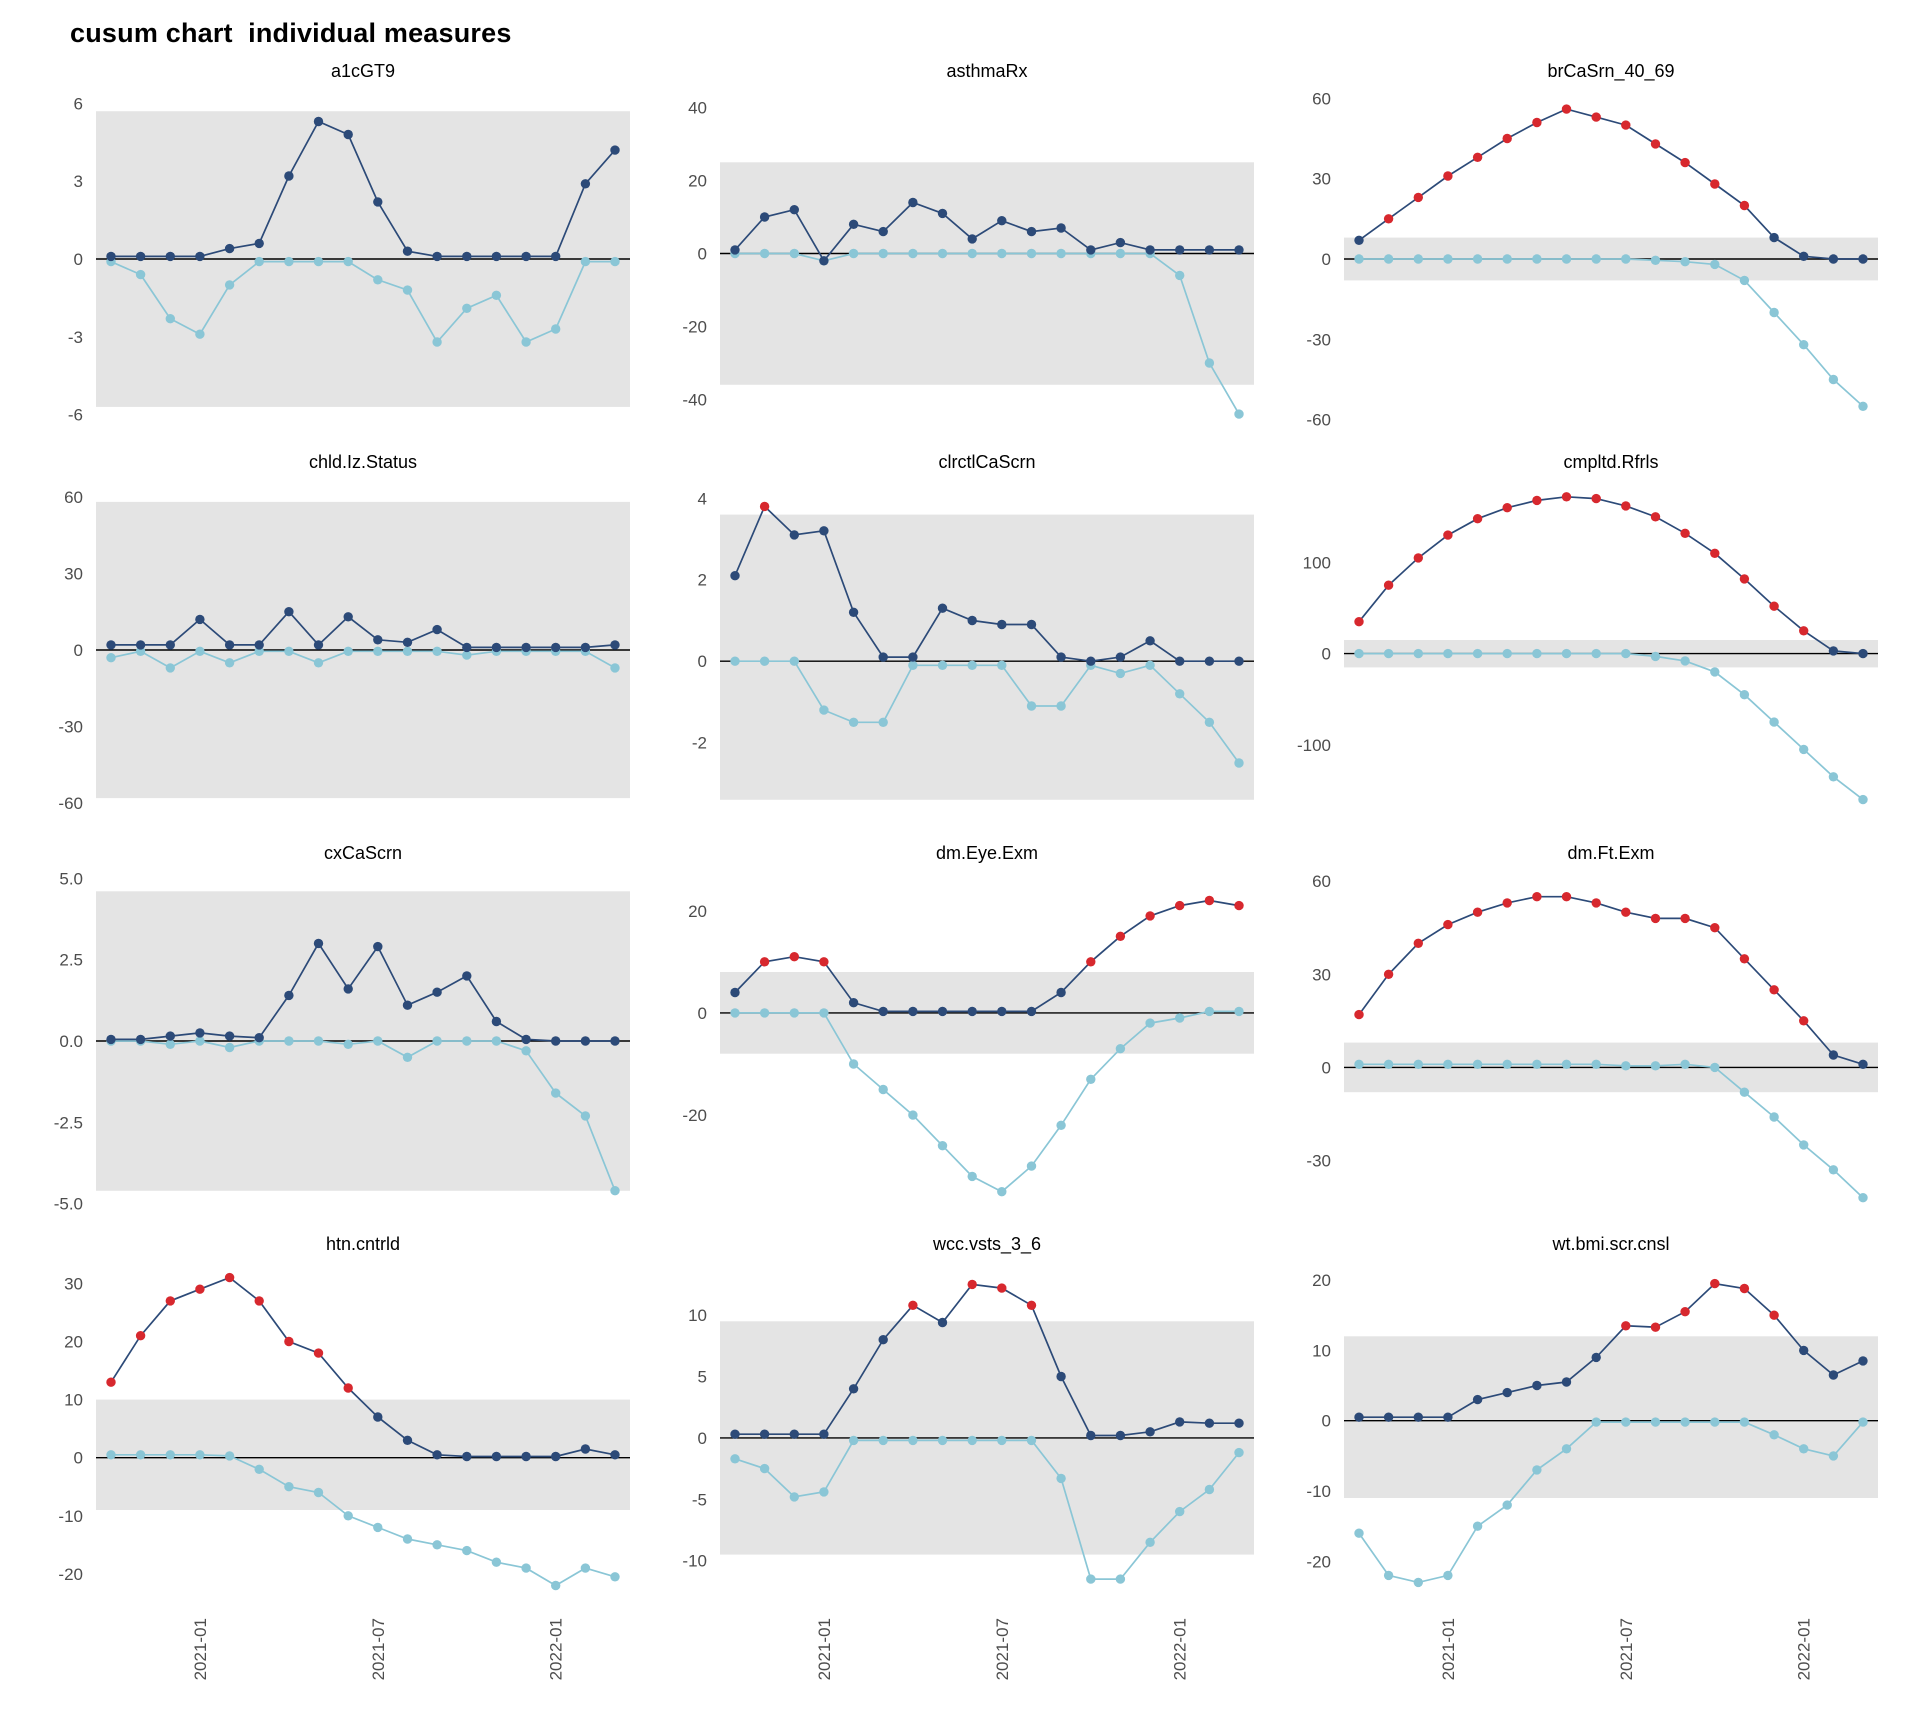 The width and height of the screenshot is (1920, 1728). What do you see at coordinates (1321, 98) in the screenshot?
I see `y-tick-label: 60` at bounding box center [1321, 98].